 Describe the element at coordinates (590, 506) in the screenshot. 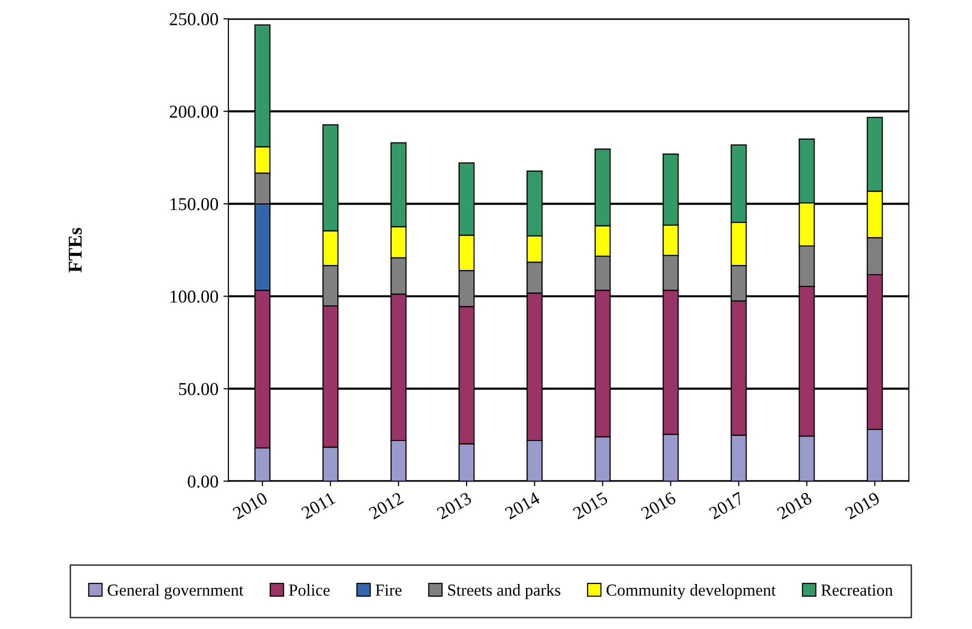

I see `x-tick-label: 2015` at that location.